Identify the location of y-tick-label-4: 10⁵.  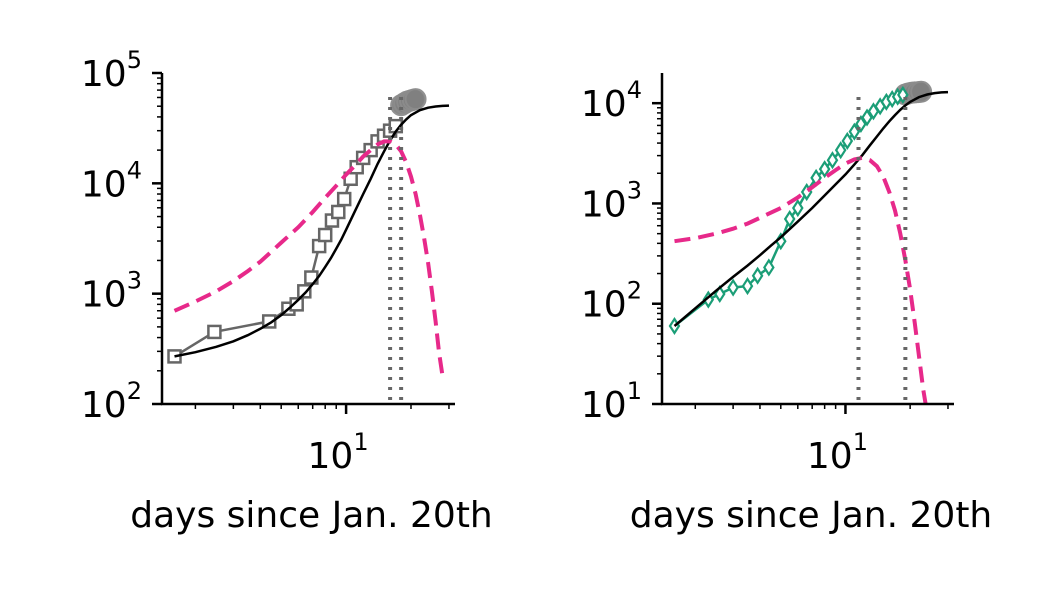
(111, 70).